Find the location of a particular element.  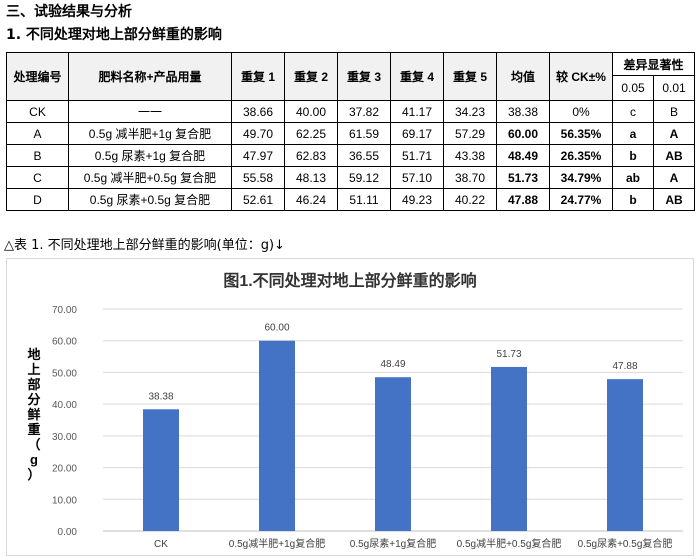

x-tick-label: CK is located at coordinates (161, 544).